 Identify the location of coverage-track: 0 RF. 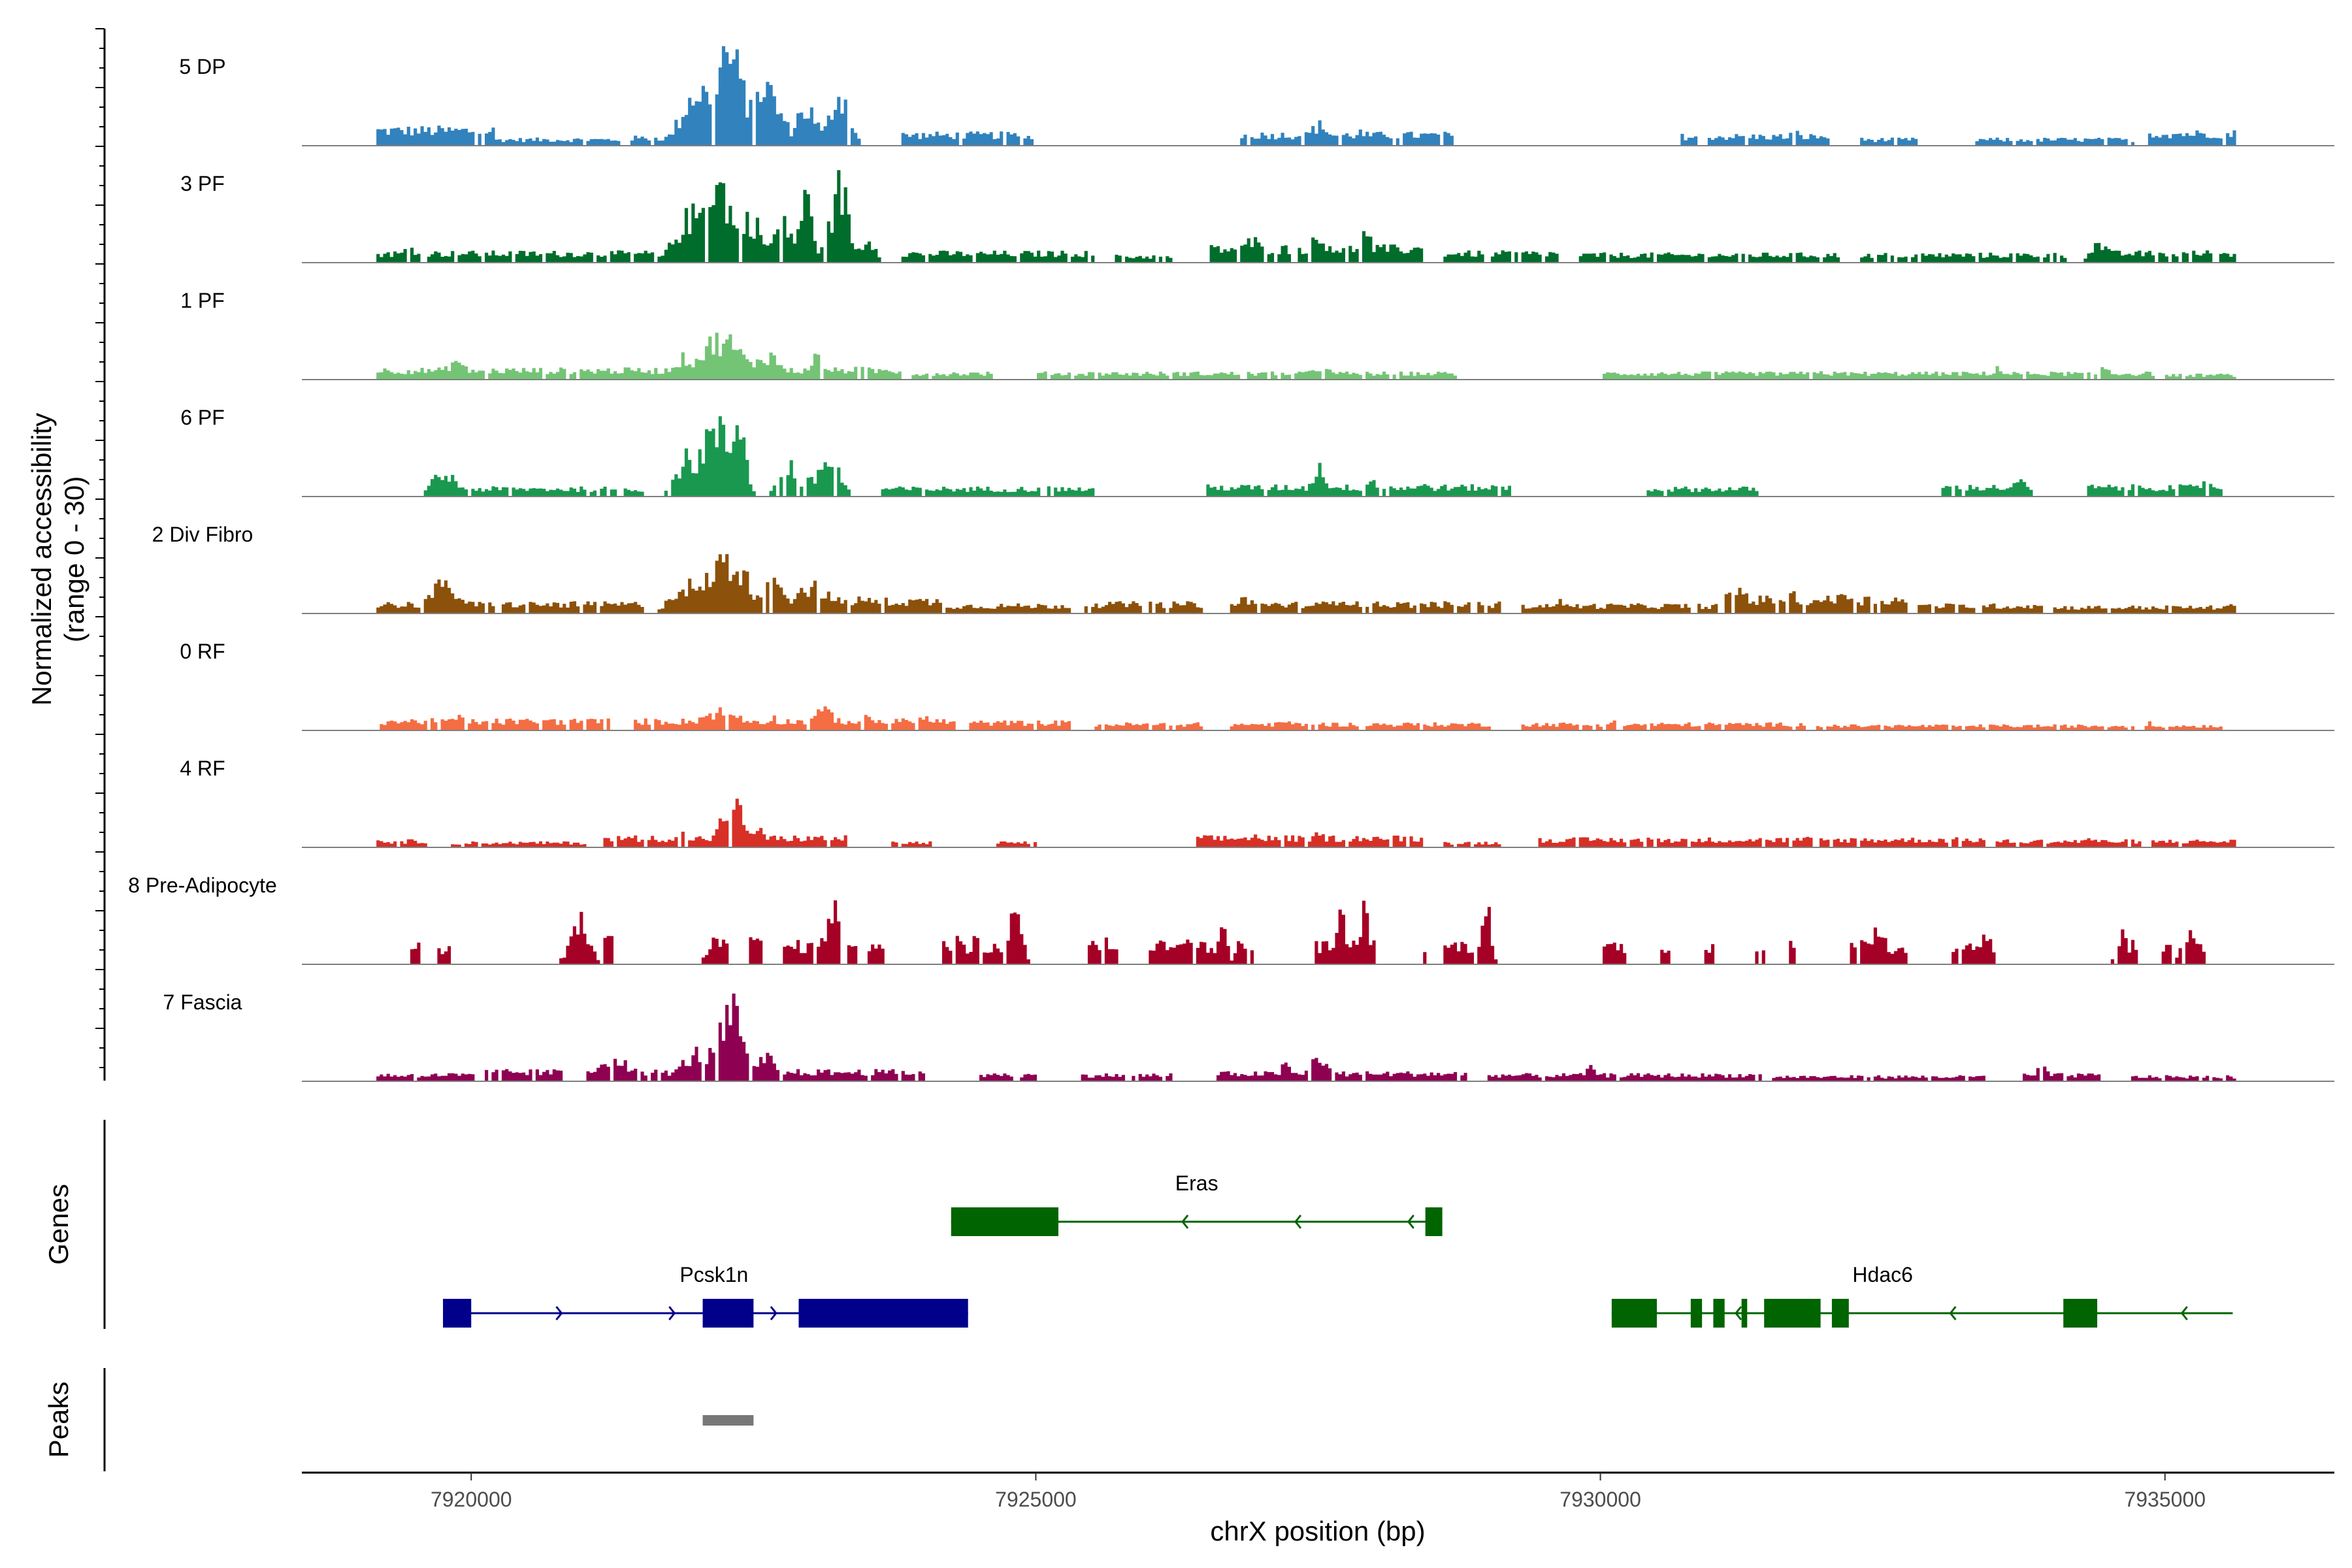
(1257, 685).